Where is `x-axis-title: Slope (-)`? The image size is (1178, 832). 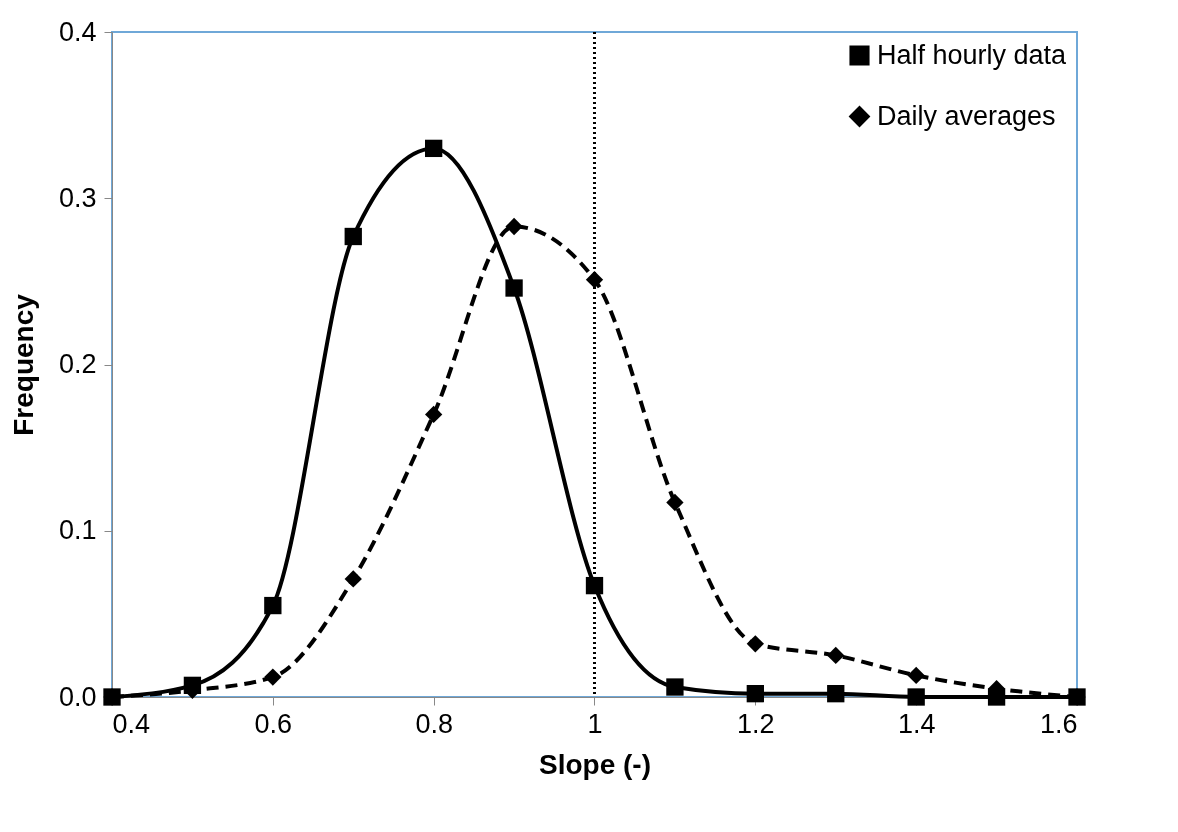
x-axis-title: Slope (-) is located at coordinates (595, 764).